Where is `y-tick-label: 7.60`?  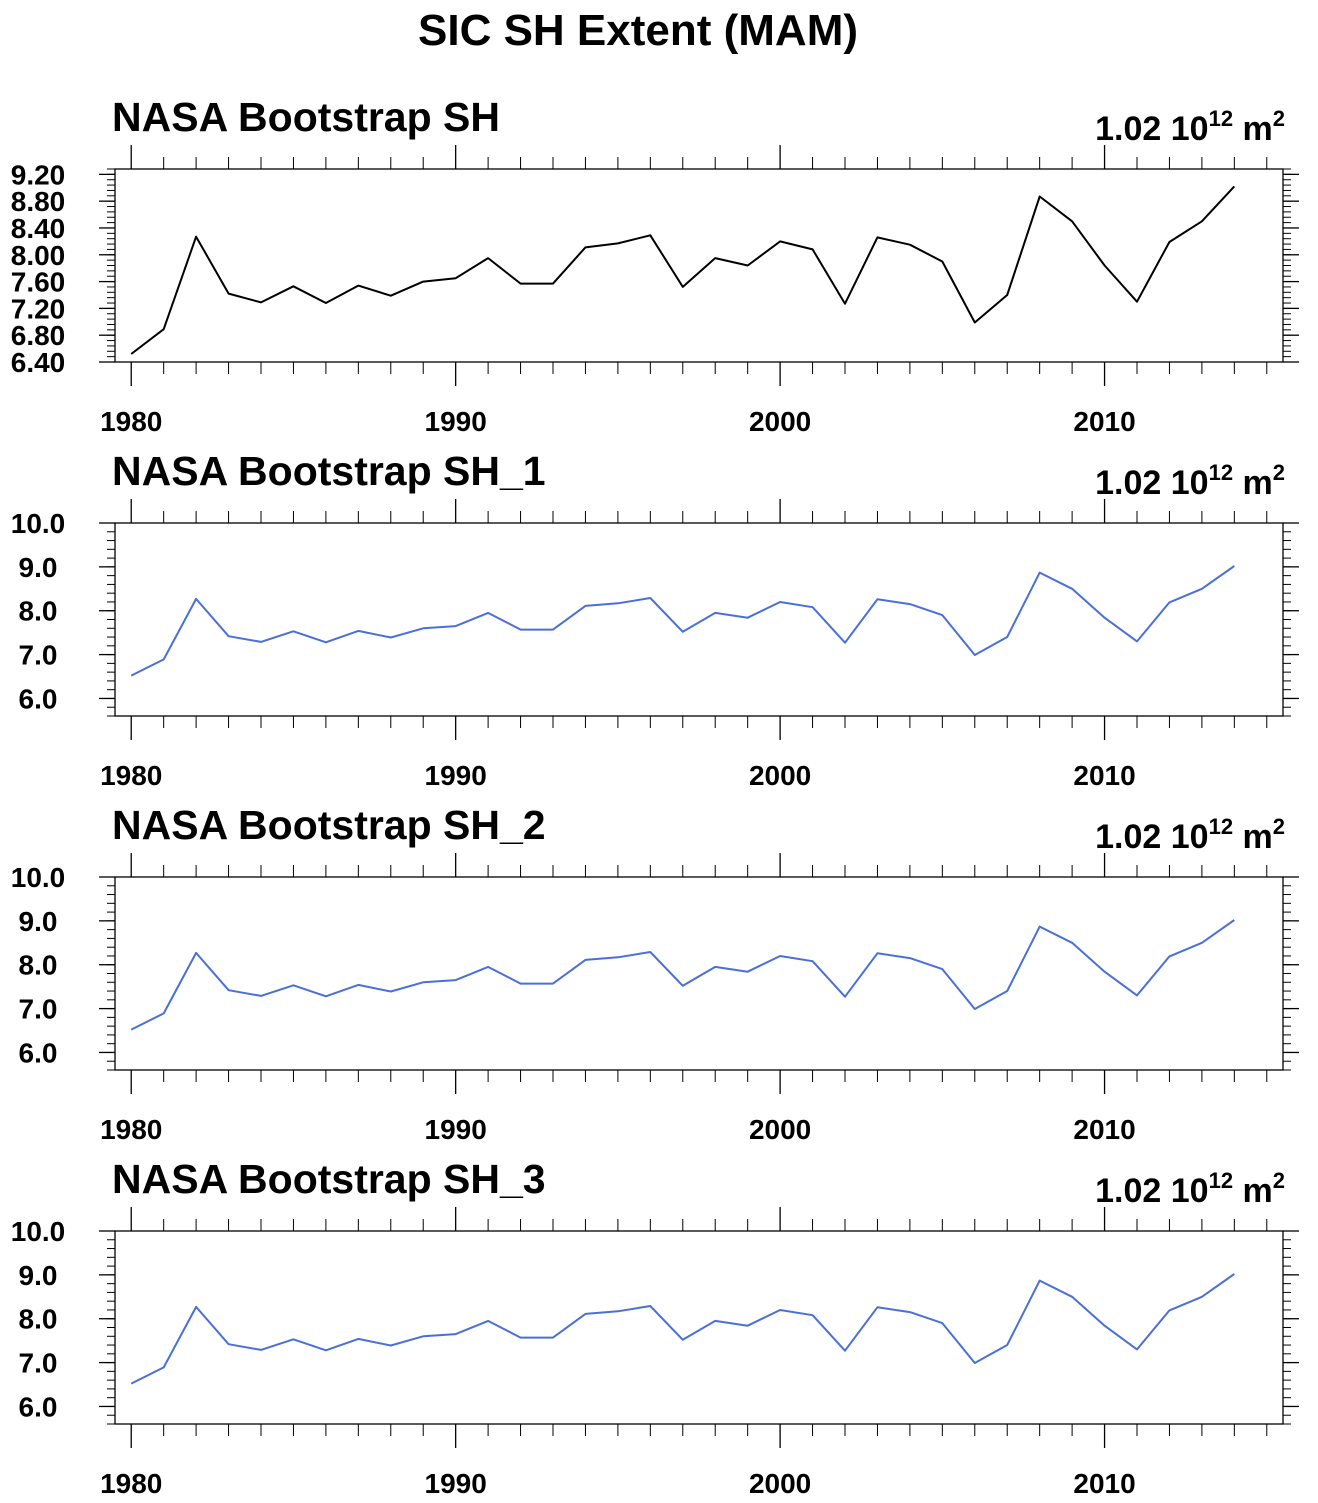 y-tick-label: 7.60 is located at coordinates (38, 282).